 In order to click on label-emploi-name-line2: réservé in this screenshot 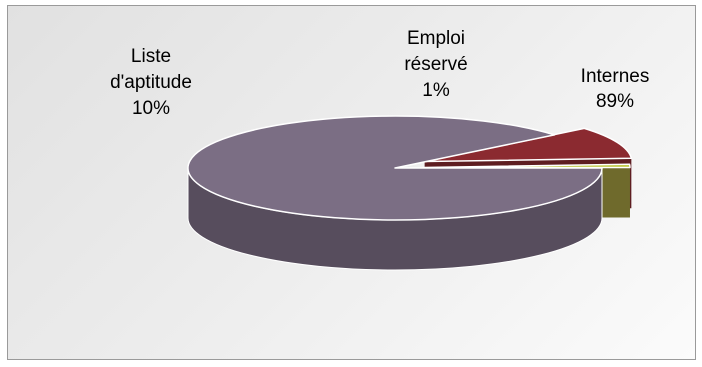, I will do `click(435, 64)`.